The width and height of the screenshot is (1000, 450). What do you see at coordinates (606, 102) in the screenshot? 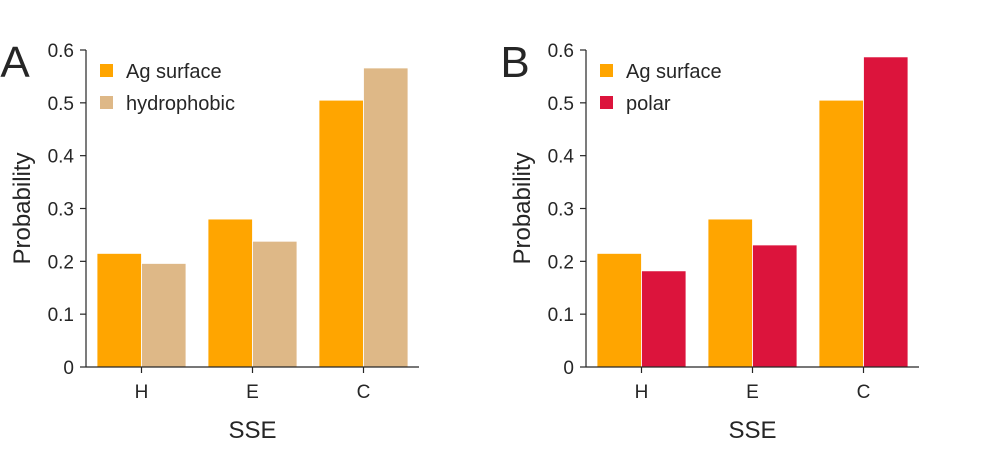
I see `legend-swatch-polar` at bounding box center [606, 102].